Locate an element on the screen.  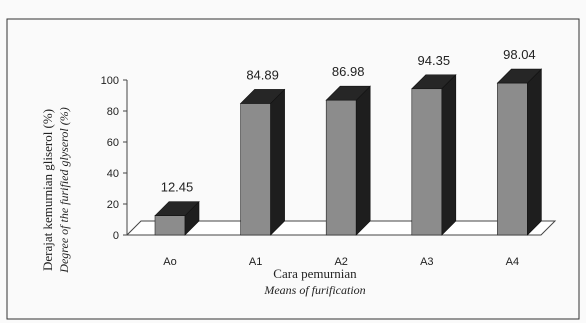
bar-a4 is located at coordinates (519, 152).